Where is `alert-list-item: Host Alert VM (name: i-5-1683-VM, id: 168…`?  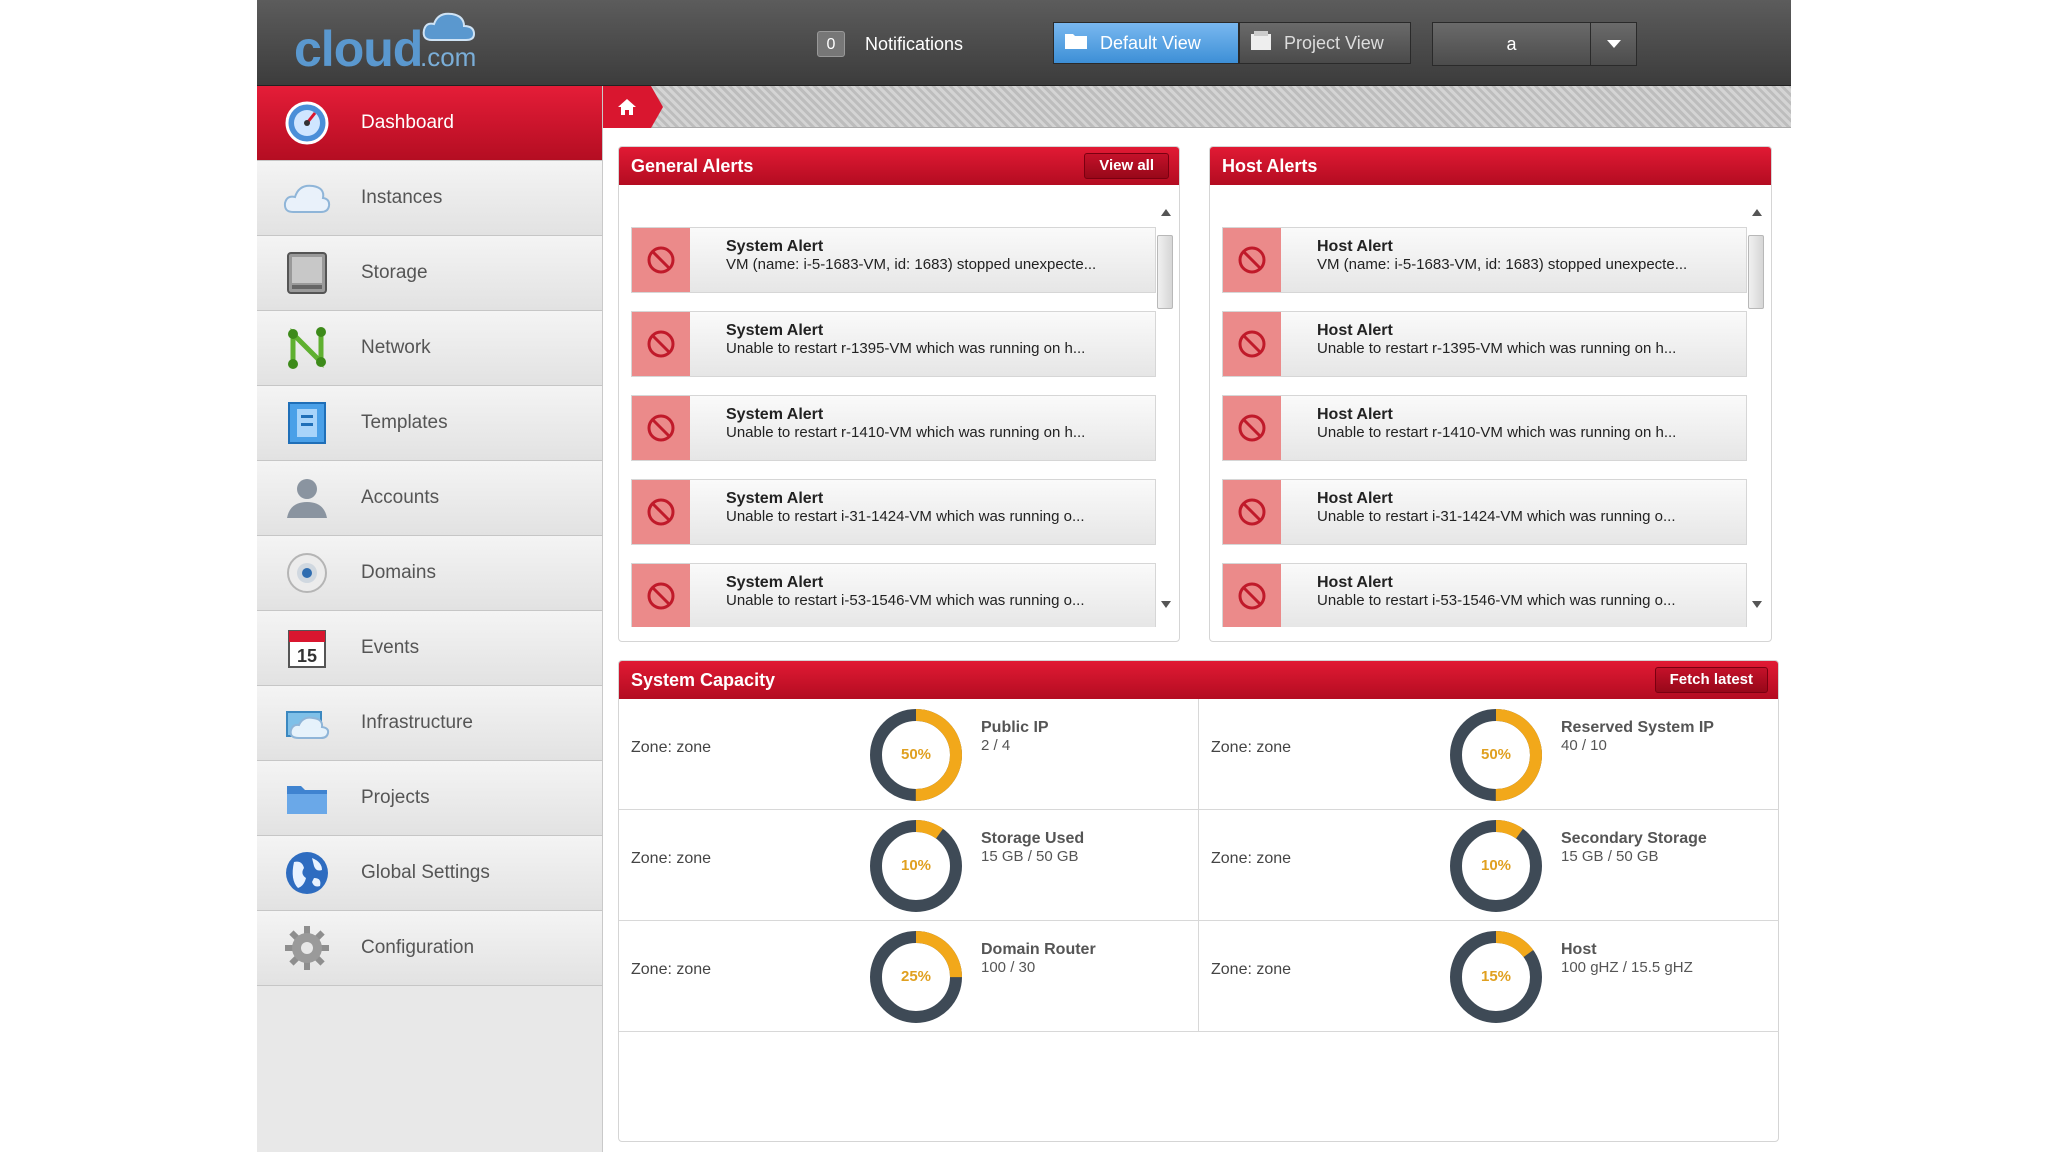
alert-list-item: Host Alert VM (name: i-5-1683-VM, id: 168… is located at coordinates (1484, 260).